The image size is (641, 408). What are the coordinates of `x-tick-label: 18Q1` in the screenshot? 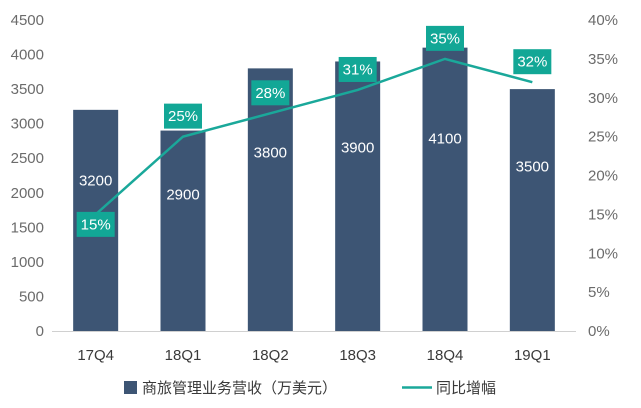 It's located at (183, 355).